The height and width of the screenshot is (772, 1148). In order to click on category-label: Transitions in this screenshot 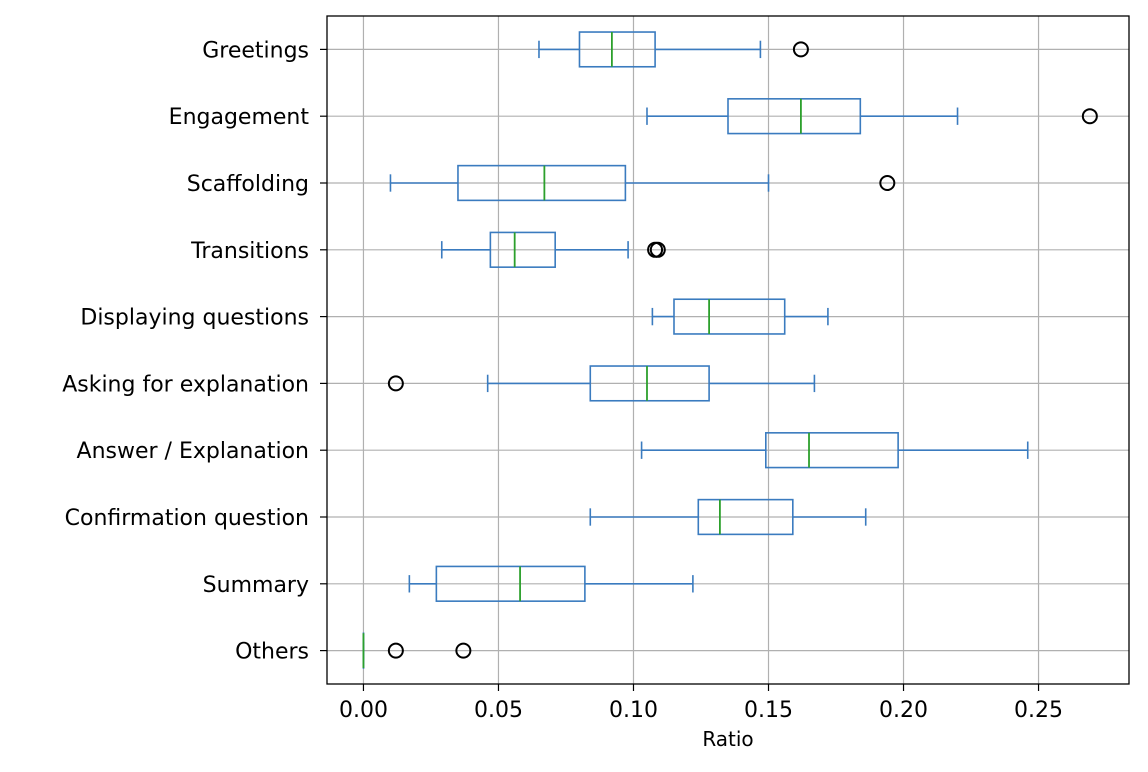, I will do `click(249, 251)`.